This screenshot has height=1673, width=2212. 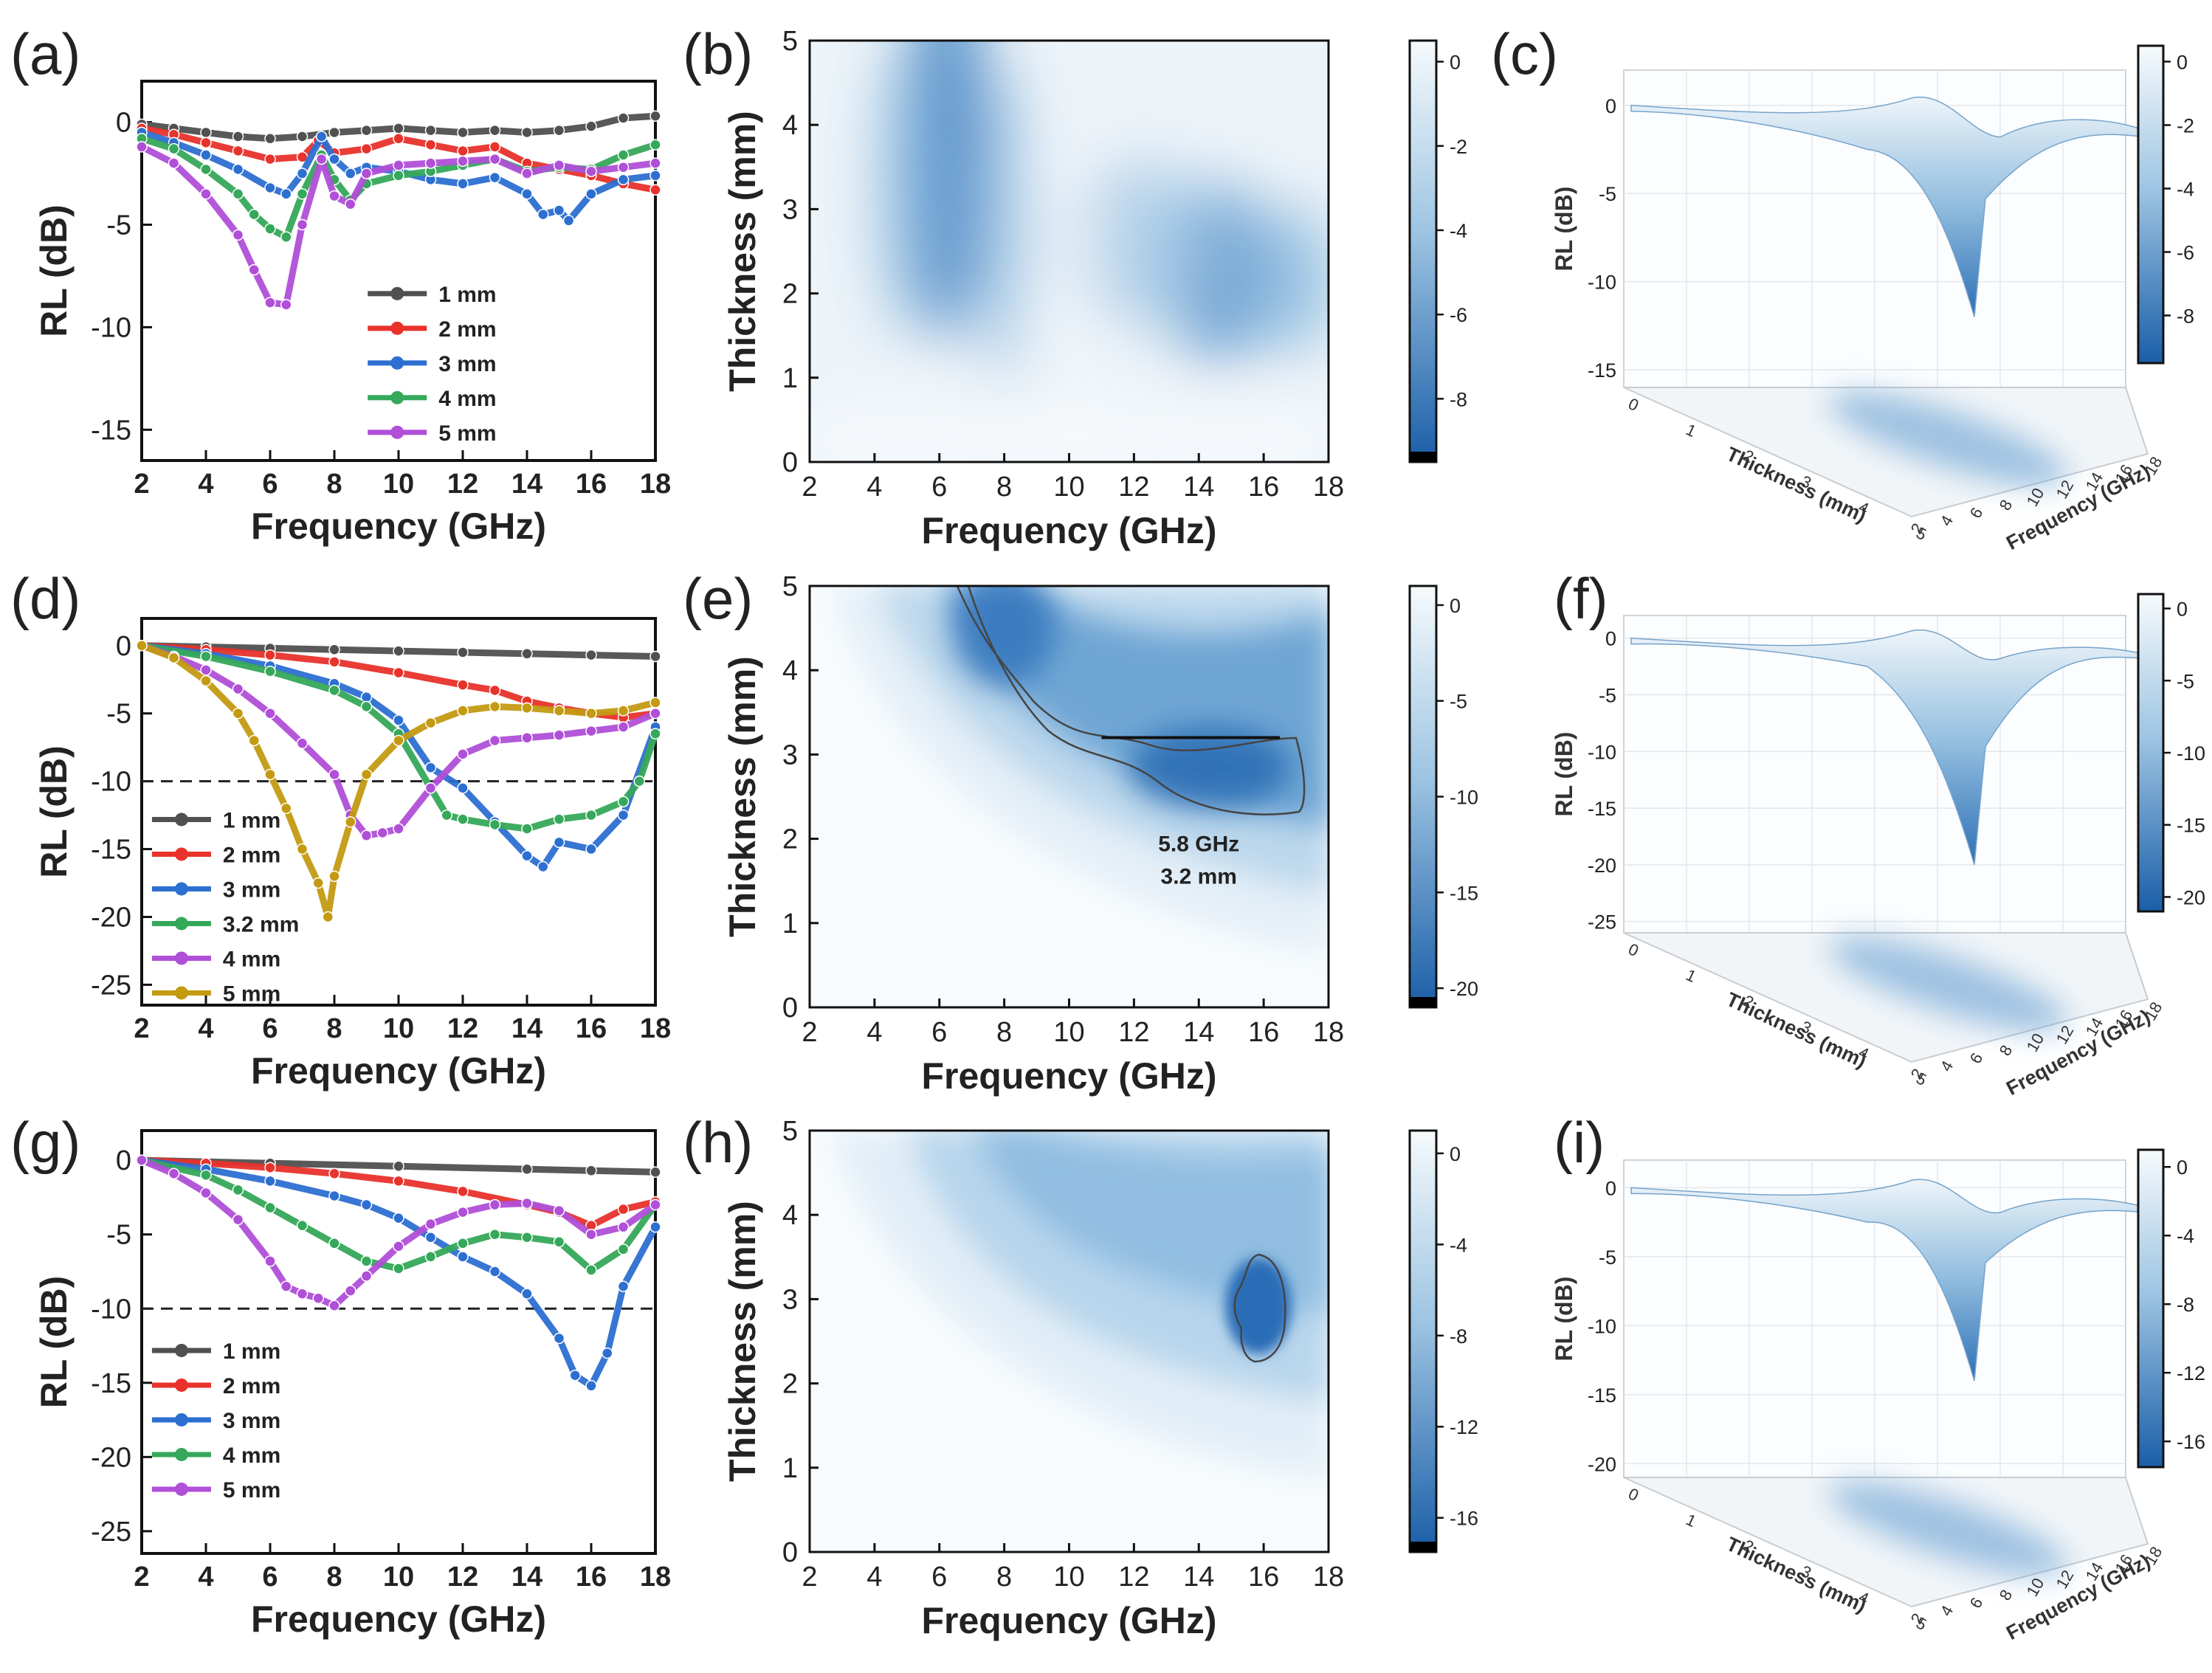 I want to click on y-tick-label: 3, so click(x=790, y=755).